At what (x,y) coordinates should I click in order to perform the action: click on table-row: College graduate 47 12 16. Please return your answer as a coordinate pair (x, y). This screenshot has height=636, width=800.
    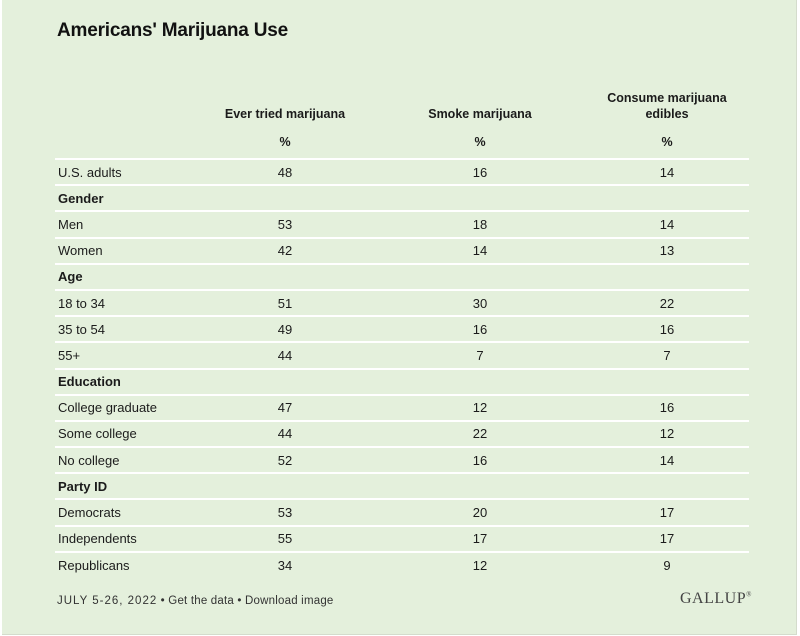
    Looking at the image, I should click on (402, 407).